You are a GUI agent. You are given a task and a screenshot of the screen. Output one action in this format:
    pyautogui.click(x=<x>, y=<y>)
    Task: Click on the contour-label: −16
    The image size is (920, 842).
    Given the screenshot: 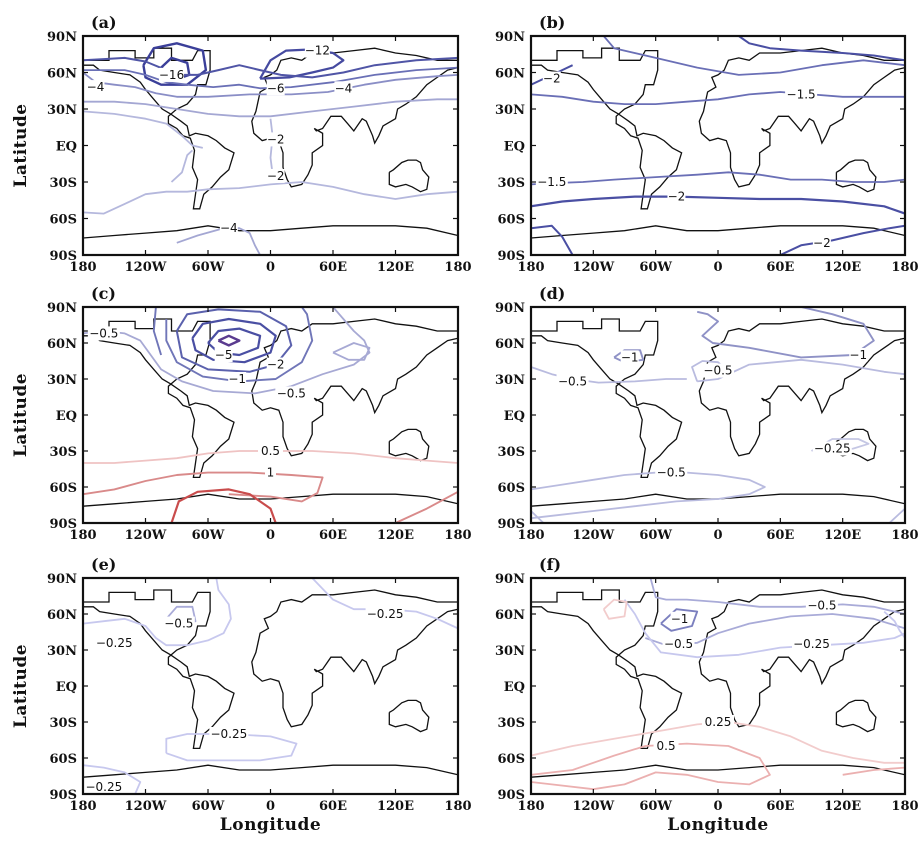 What is the action you would take?
    pyautogui.click(x=171, y=75)
    